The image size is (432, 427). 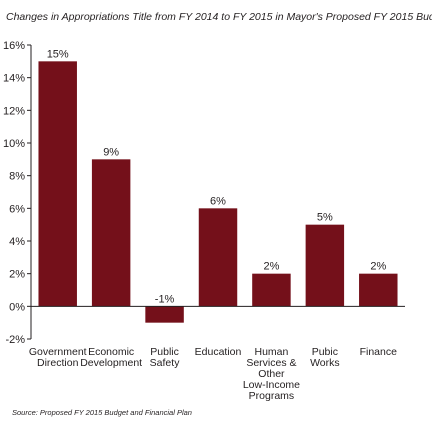 What do you see at coordinates (218, 352) in the screenshot?
I see `x-tick-label: Education` at bounding box center [218, 352].